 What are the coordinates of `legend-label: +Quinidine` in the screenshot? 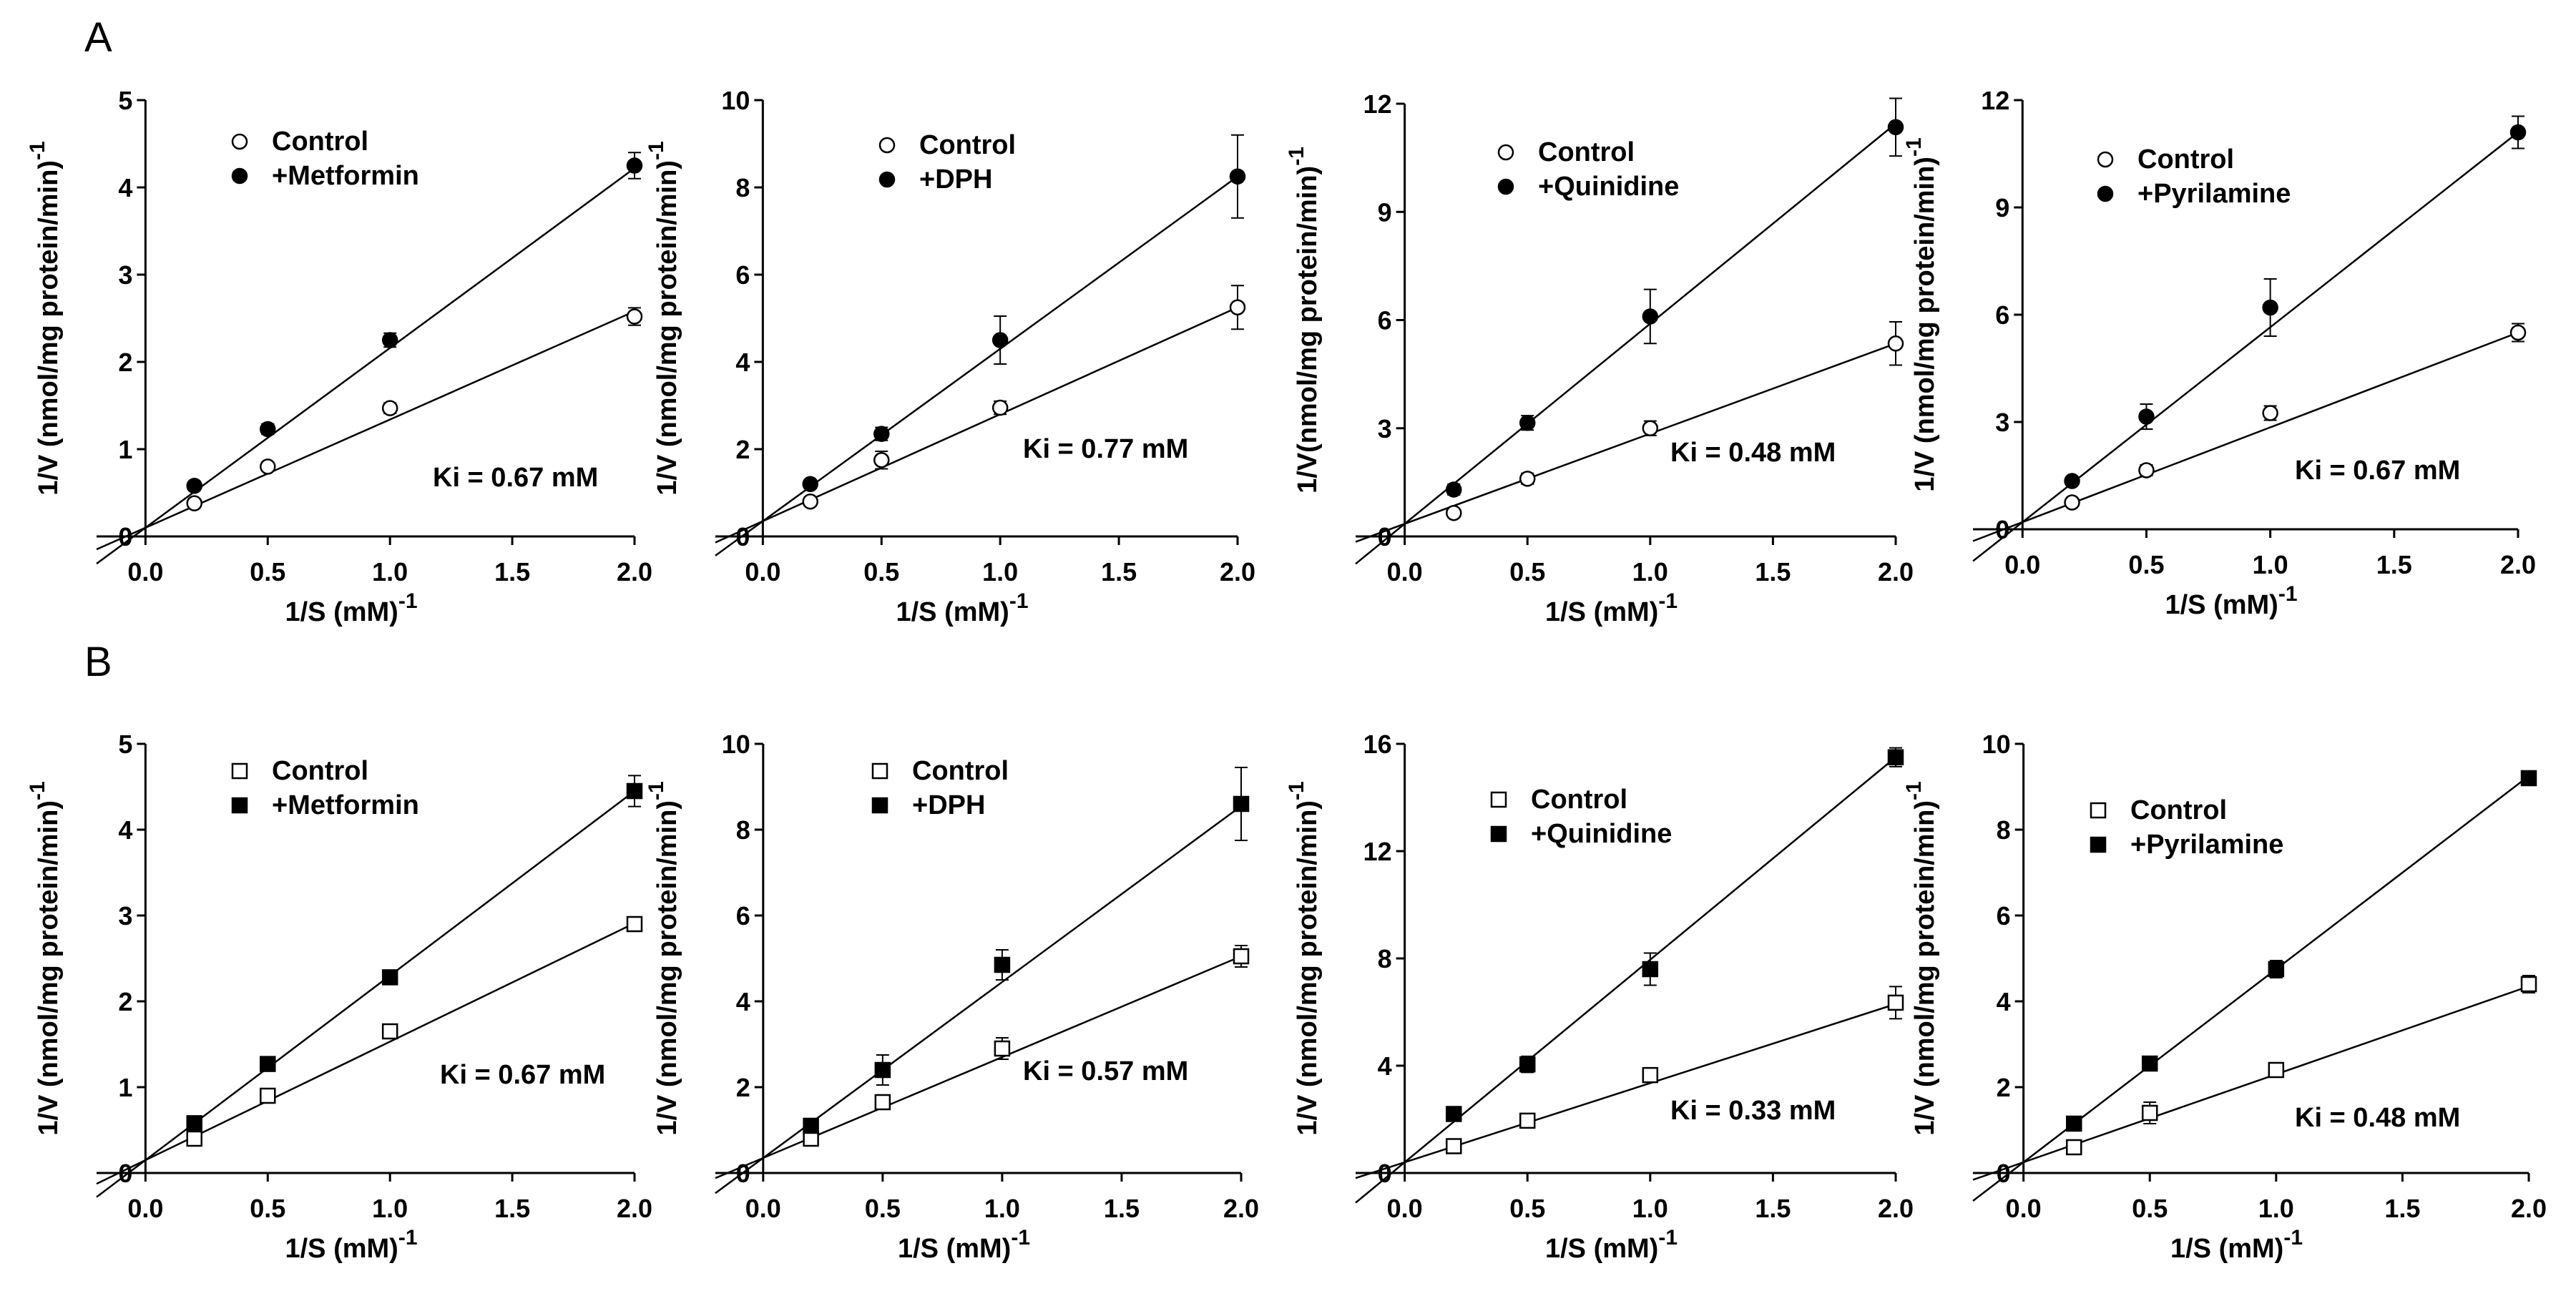 It's located at (1608, 187).